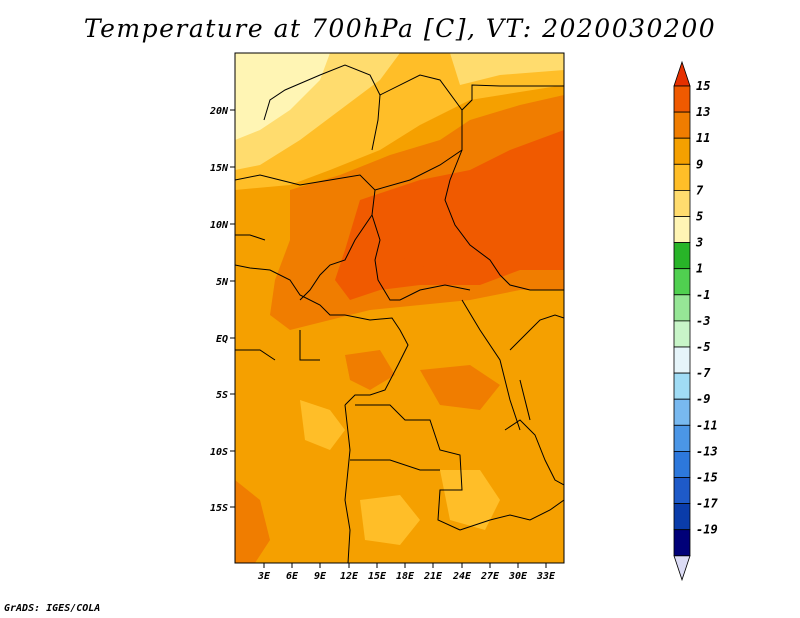 This screenshot has height=618, width=800. Describe the element at coordinates (703, 321) in the screenshot. I see `colorbar-label: -3` at that location.